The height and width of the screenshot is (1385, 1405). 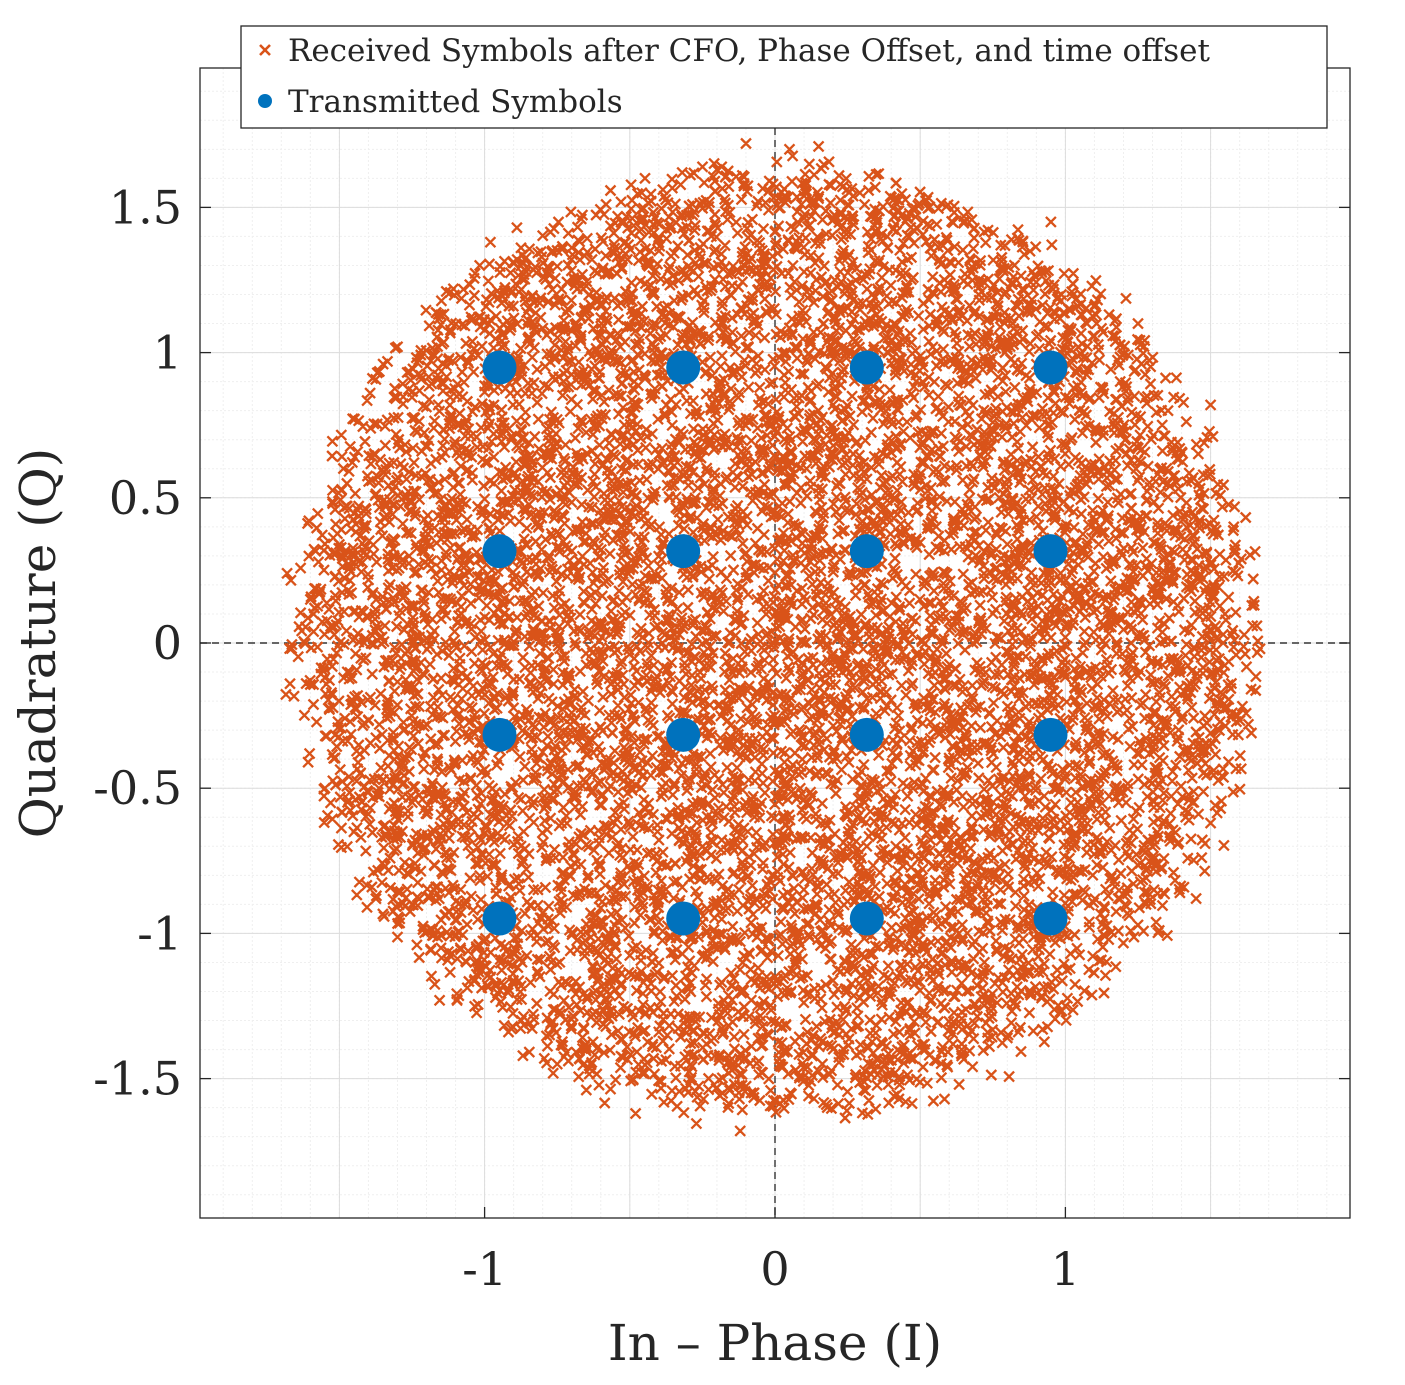 What do you see at coordinates (145, 207) in the screenshot?
I see `y-tick-label: 1.5` at bounding box center [145, 207].